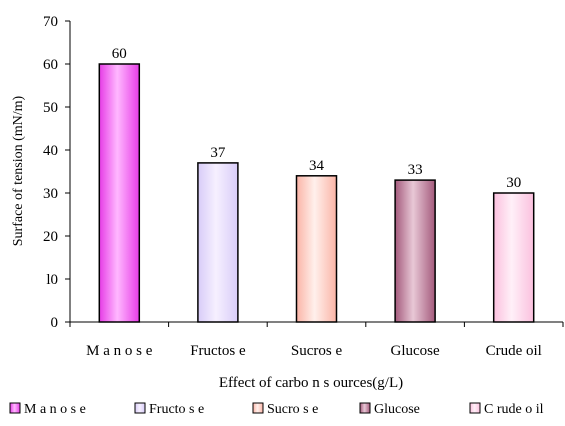  I want to click on x-axis, so click(316, 324).